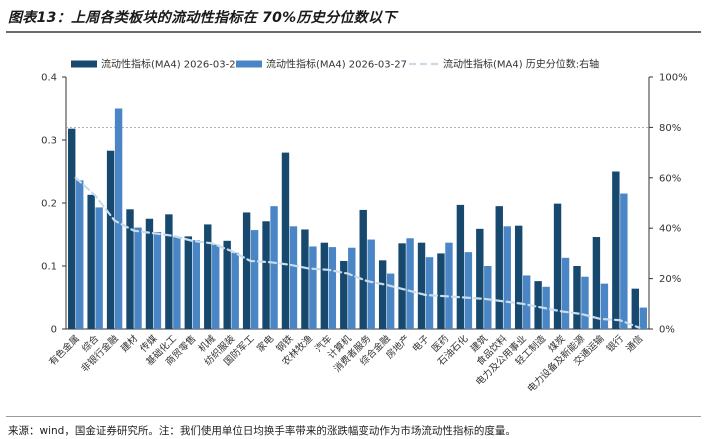 This screenshot has height=439, width=707. I want to click on legend-label: 流动性指标(MA4) 2026-03-27, so click(336, 64).